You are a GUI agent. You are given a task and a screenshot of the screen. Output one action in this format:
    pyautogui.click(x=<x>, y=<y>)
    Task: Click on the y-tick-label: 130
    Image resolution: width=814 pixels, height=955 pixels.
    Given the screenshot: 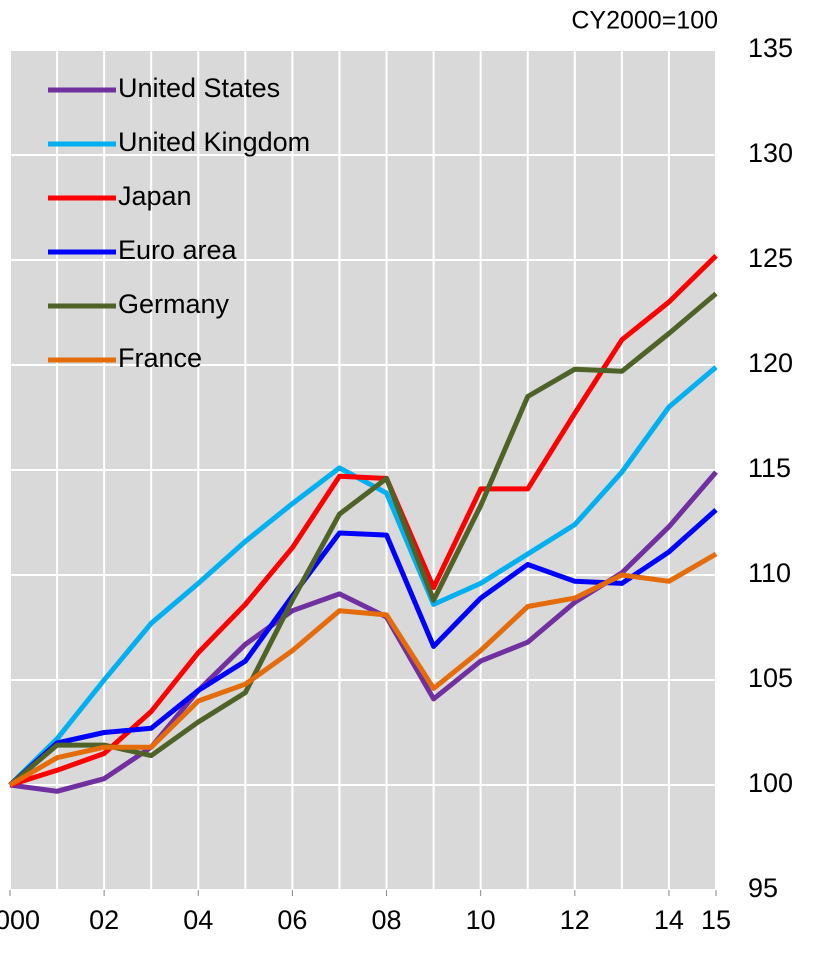 What is the action you would take?
    pyautogui.click(x=770, y=153)
    